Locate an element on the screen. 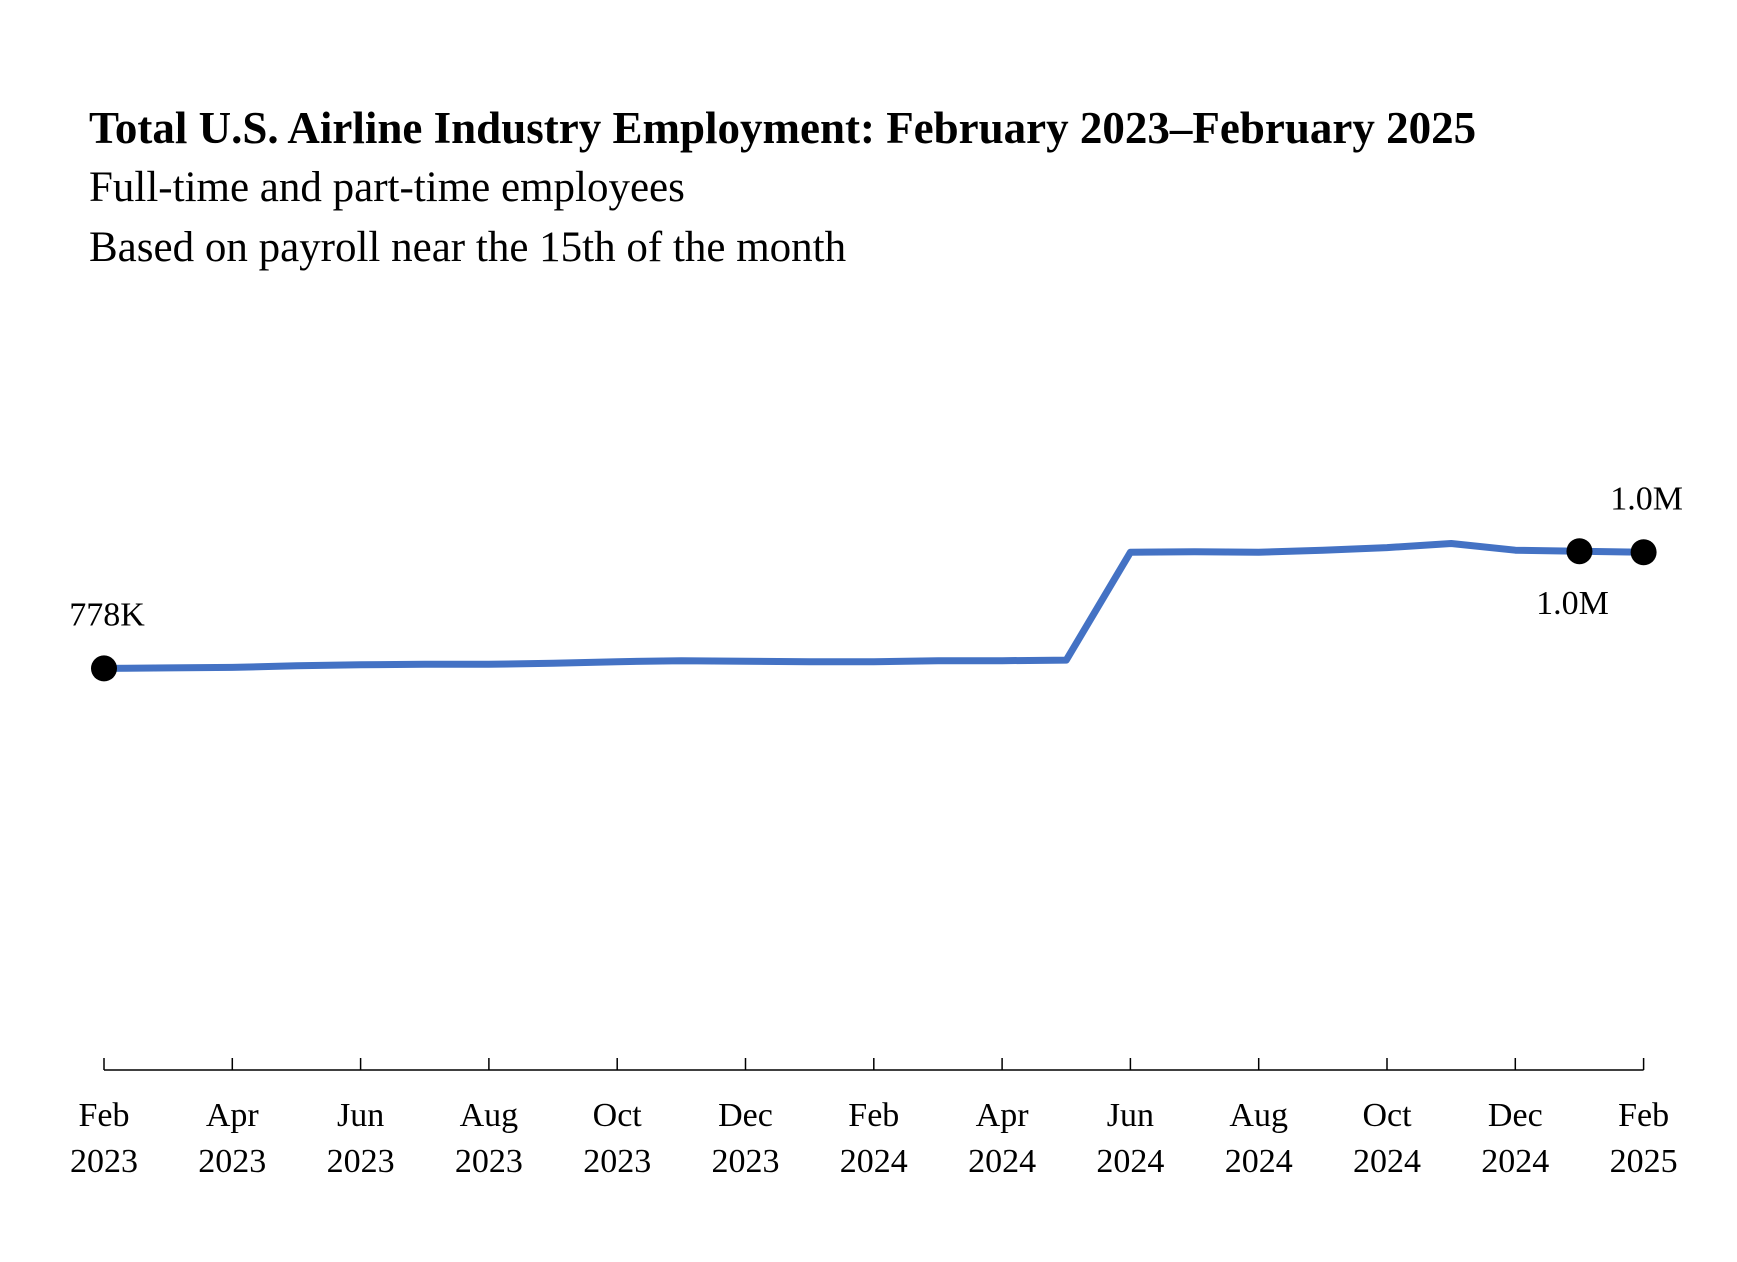 The width and height of the screenshot is (1737, 1262). series-layer is located at coordinates (874, 606).